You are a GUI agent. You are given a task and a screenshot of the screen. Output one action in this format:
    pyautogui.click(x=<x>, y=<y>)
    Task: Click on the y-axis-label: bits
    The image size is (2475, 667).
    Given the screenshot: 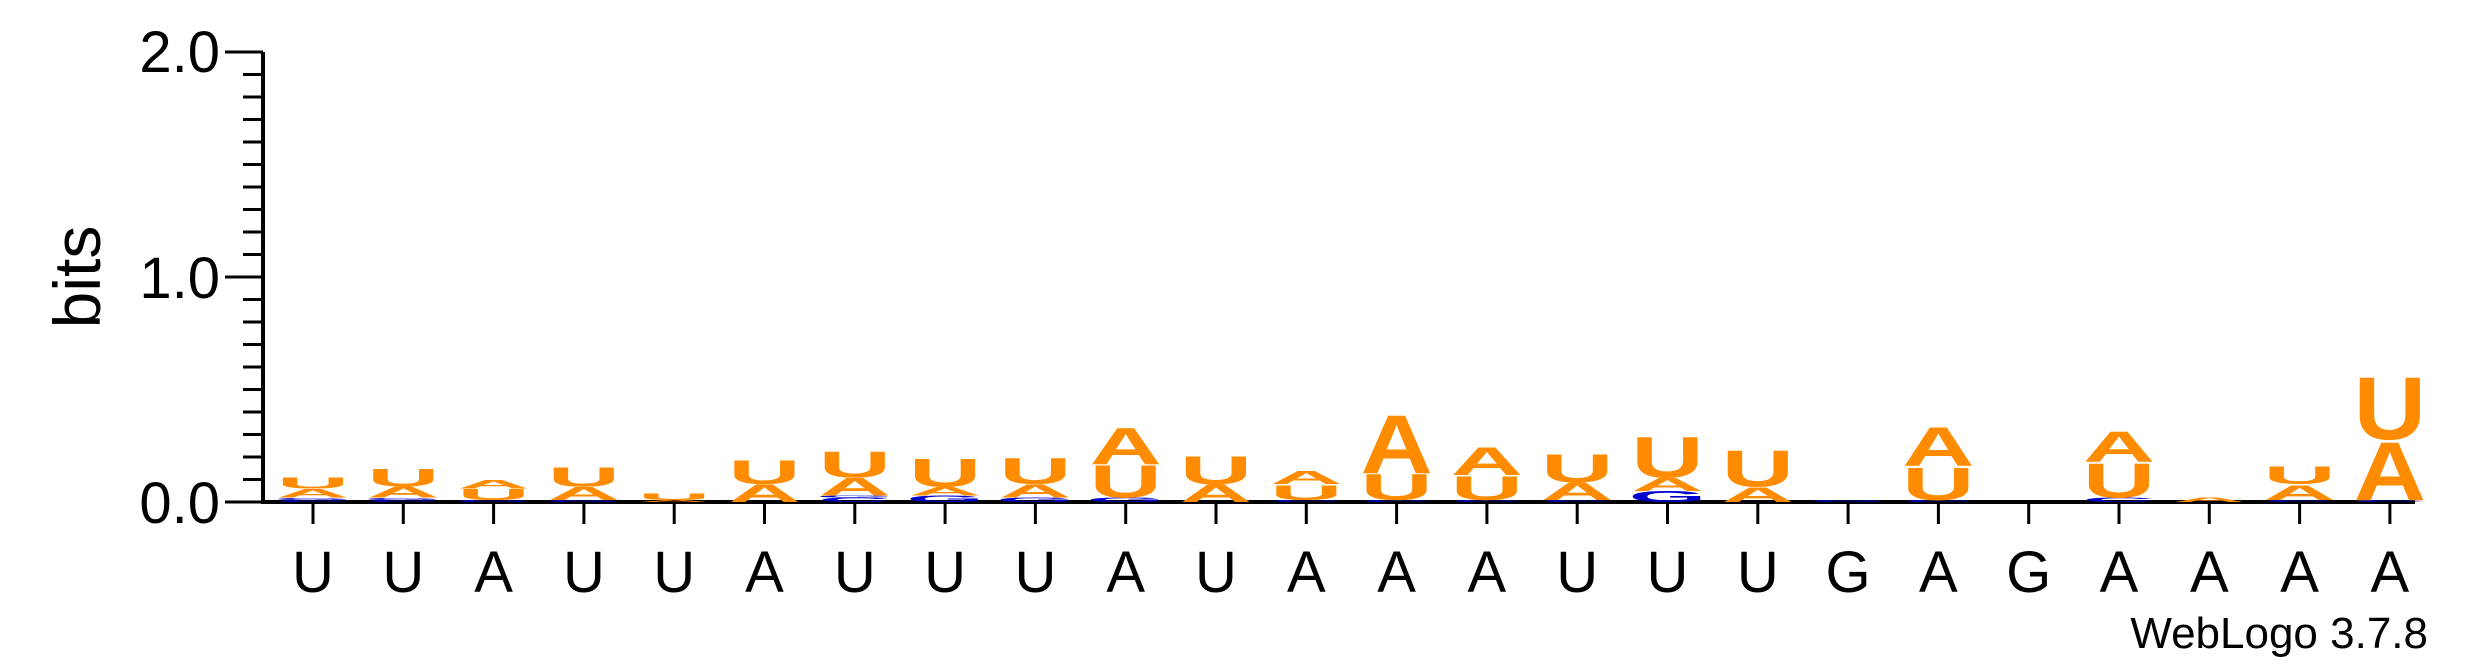 What is the action you would take?
    pyautogui.click(x=77, y=277)
    